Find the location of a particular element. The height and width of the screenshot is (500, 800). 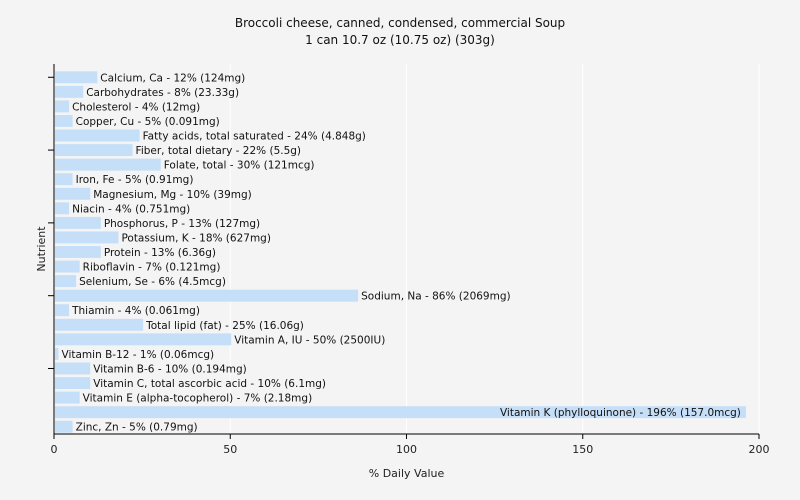

bar-label: Vitamin B-6 - 10% (0.194mg) is located at coordinates (170, 369).